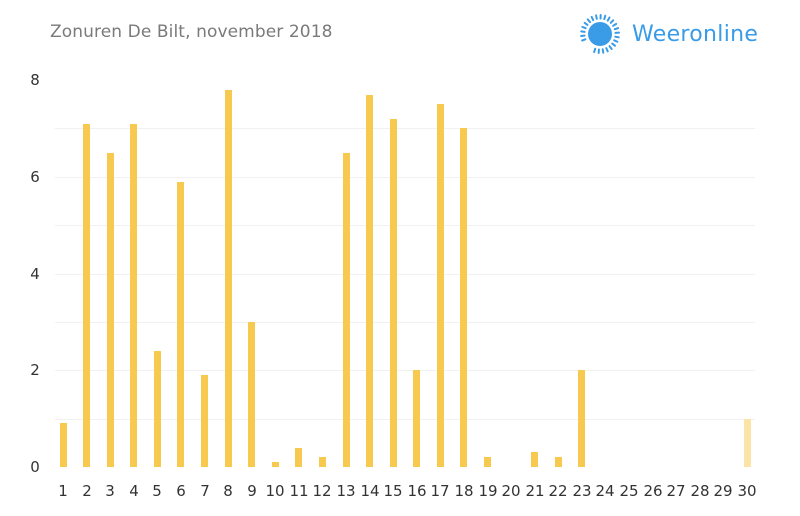 The image size is (800, 516). I want to click on x-tick-label: 26, so click(653, 491).